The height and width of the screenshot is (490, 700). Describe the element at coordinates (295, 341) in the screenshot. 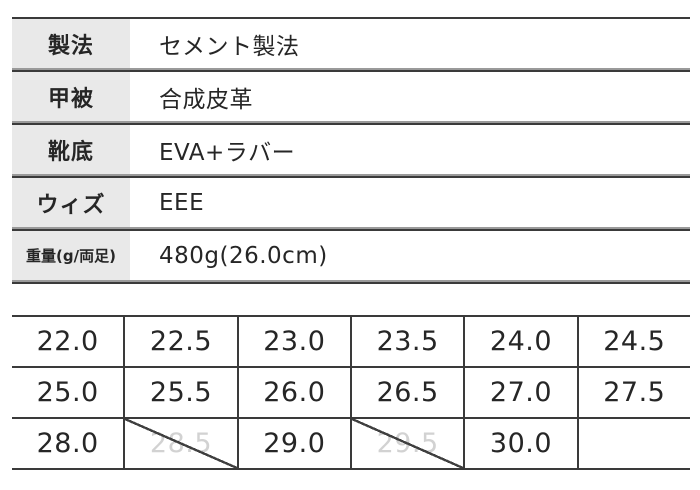

I see `size-cell: 23.0` at that location.